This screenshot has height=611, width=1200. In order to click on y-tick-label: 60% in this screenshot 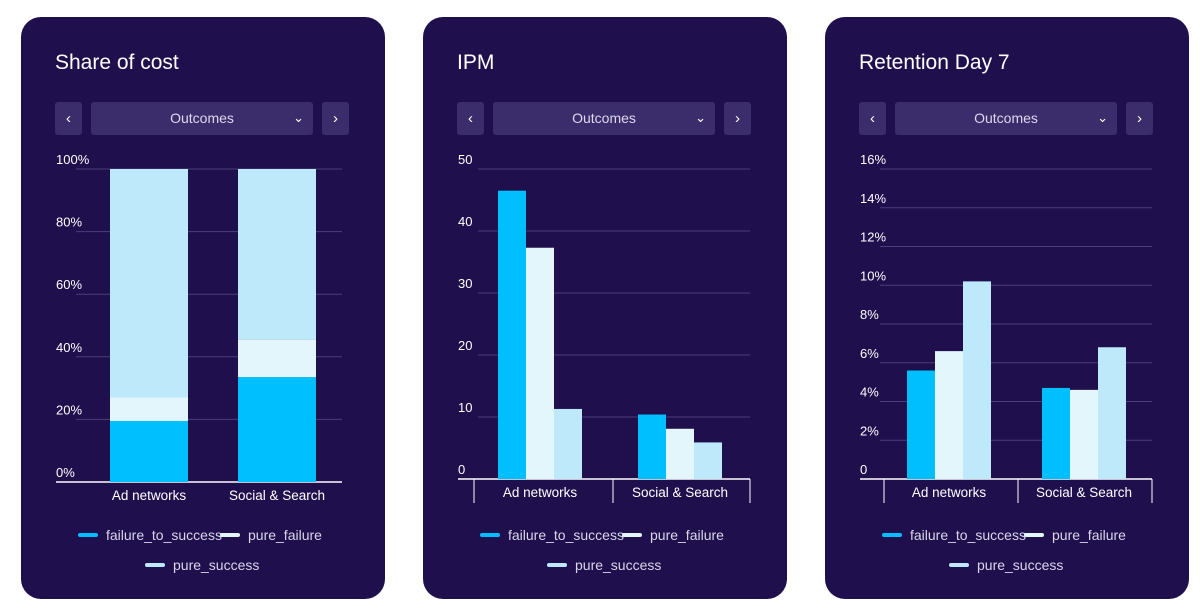, I will do `click(69, 284)`.